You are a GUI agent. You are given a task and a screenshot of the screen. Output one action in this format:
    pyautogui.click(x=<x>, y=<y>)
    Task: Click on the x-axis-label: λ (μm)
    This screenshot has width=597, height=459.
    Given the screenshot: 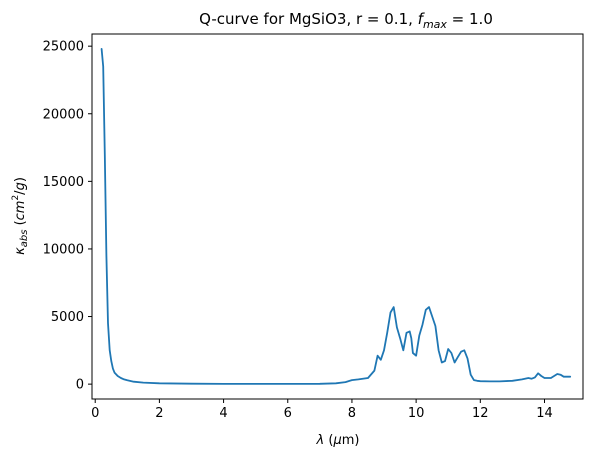 What is the action you would take?
    pyautogui.click(x=338, y=440)
    